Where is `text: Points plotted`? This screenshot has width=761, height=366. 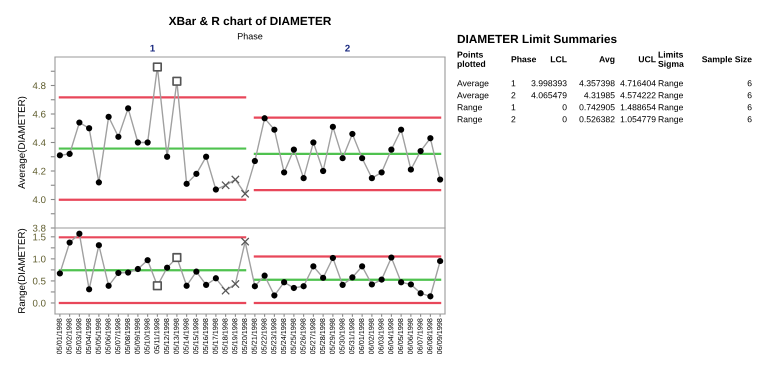 text: Points plotted is located at coordinates (472, 60).